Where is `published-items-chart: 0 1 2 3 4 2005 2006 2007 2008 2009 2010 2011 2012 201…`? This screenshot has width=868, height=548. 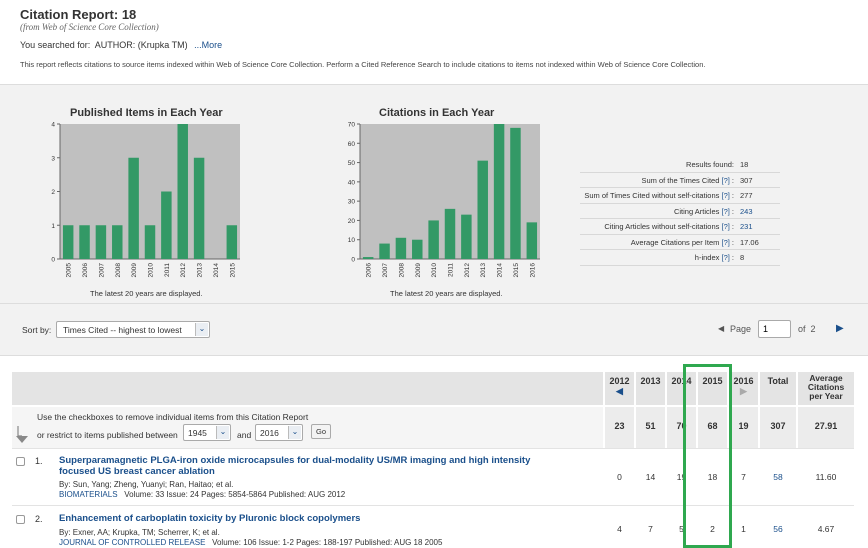 published-items-chart: 0 1 2 3 4 2005 2006 2007 2008 2009 2010 2011 2012 201… is located at coordinates (145, 200).